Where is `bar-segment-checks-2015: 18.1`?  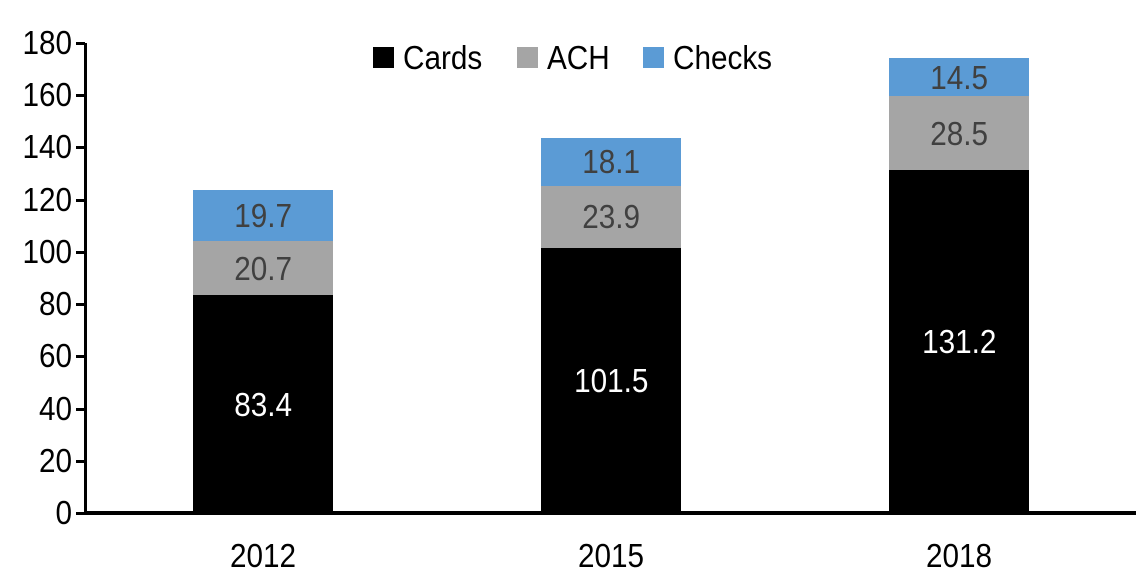
bar-segment-checks-2015: 18.1 is located at coordinates (611, 162).